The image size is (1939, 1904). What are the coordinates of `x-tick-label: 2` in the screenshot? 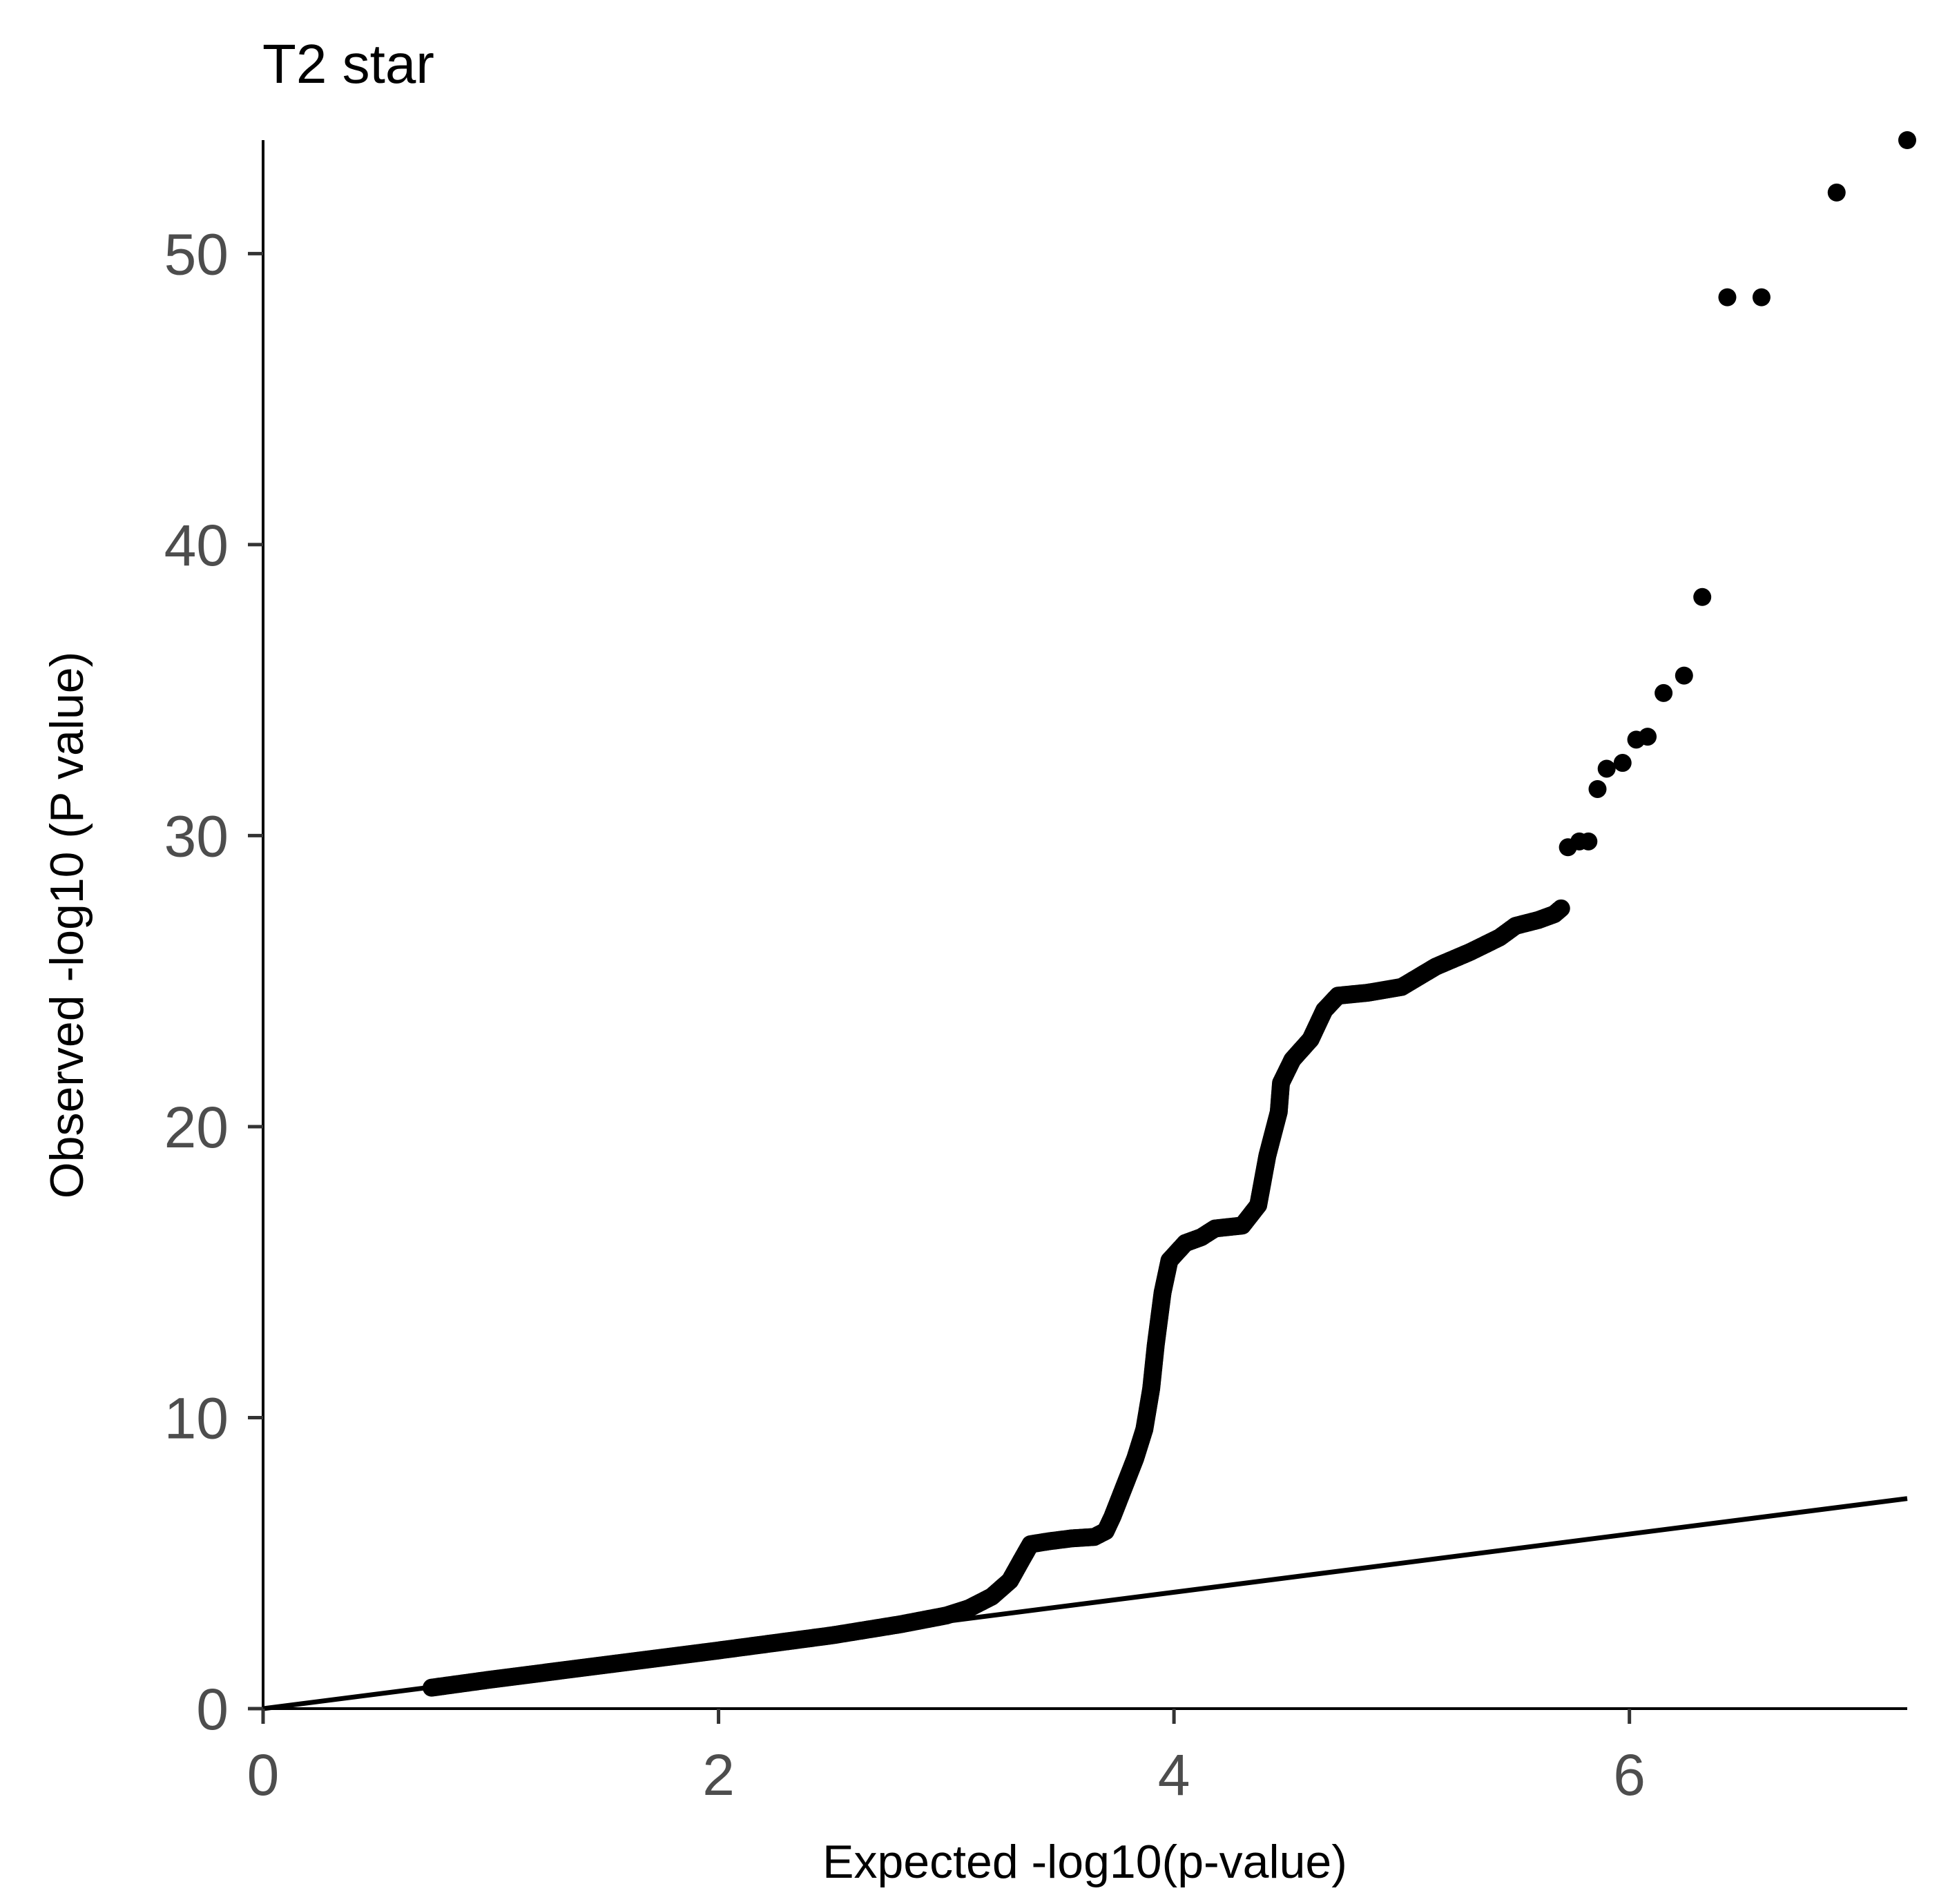 It's located at (719, 1774).